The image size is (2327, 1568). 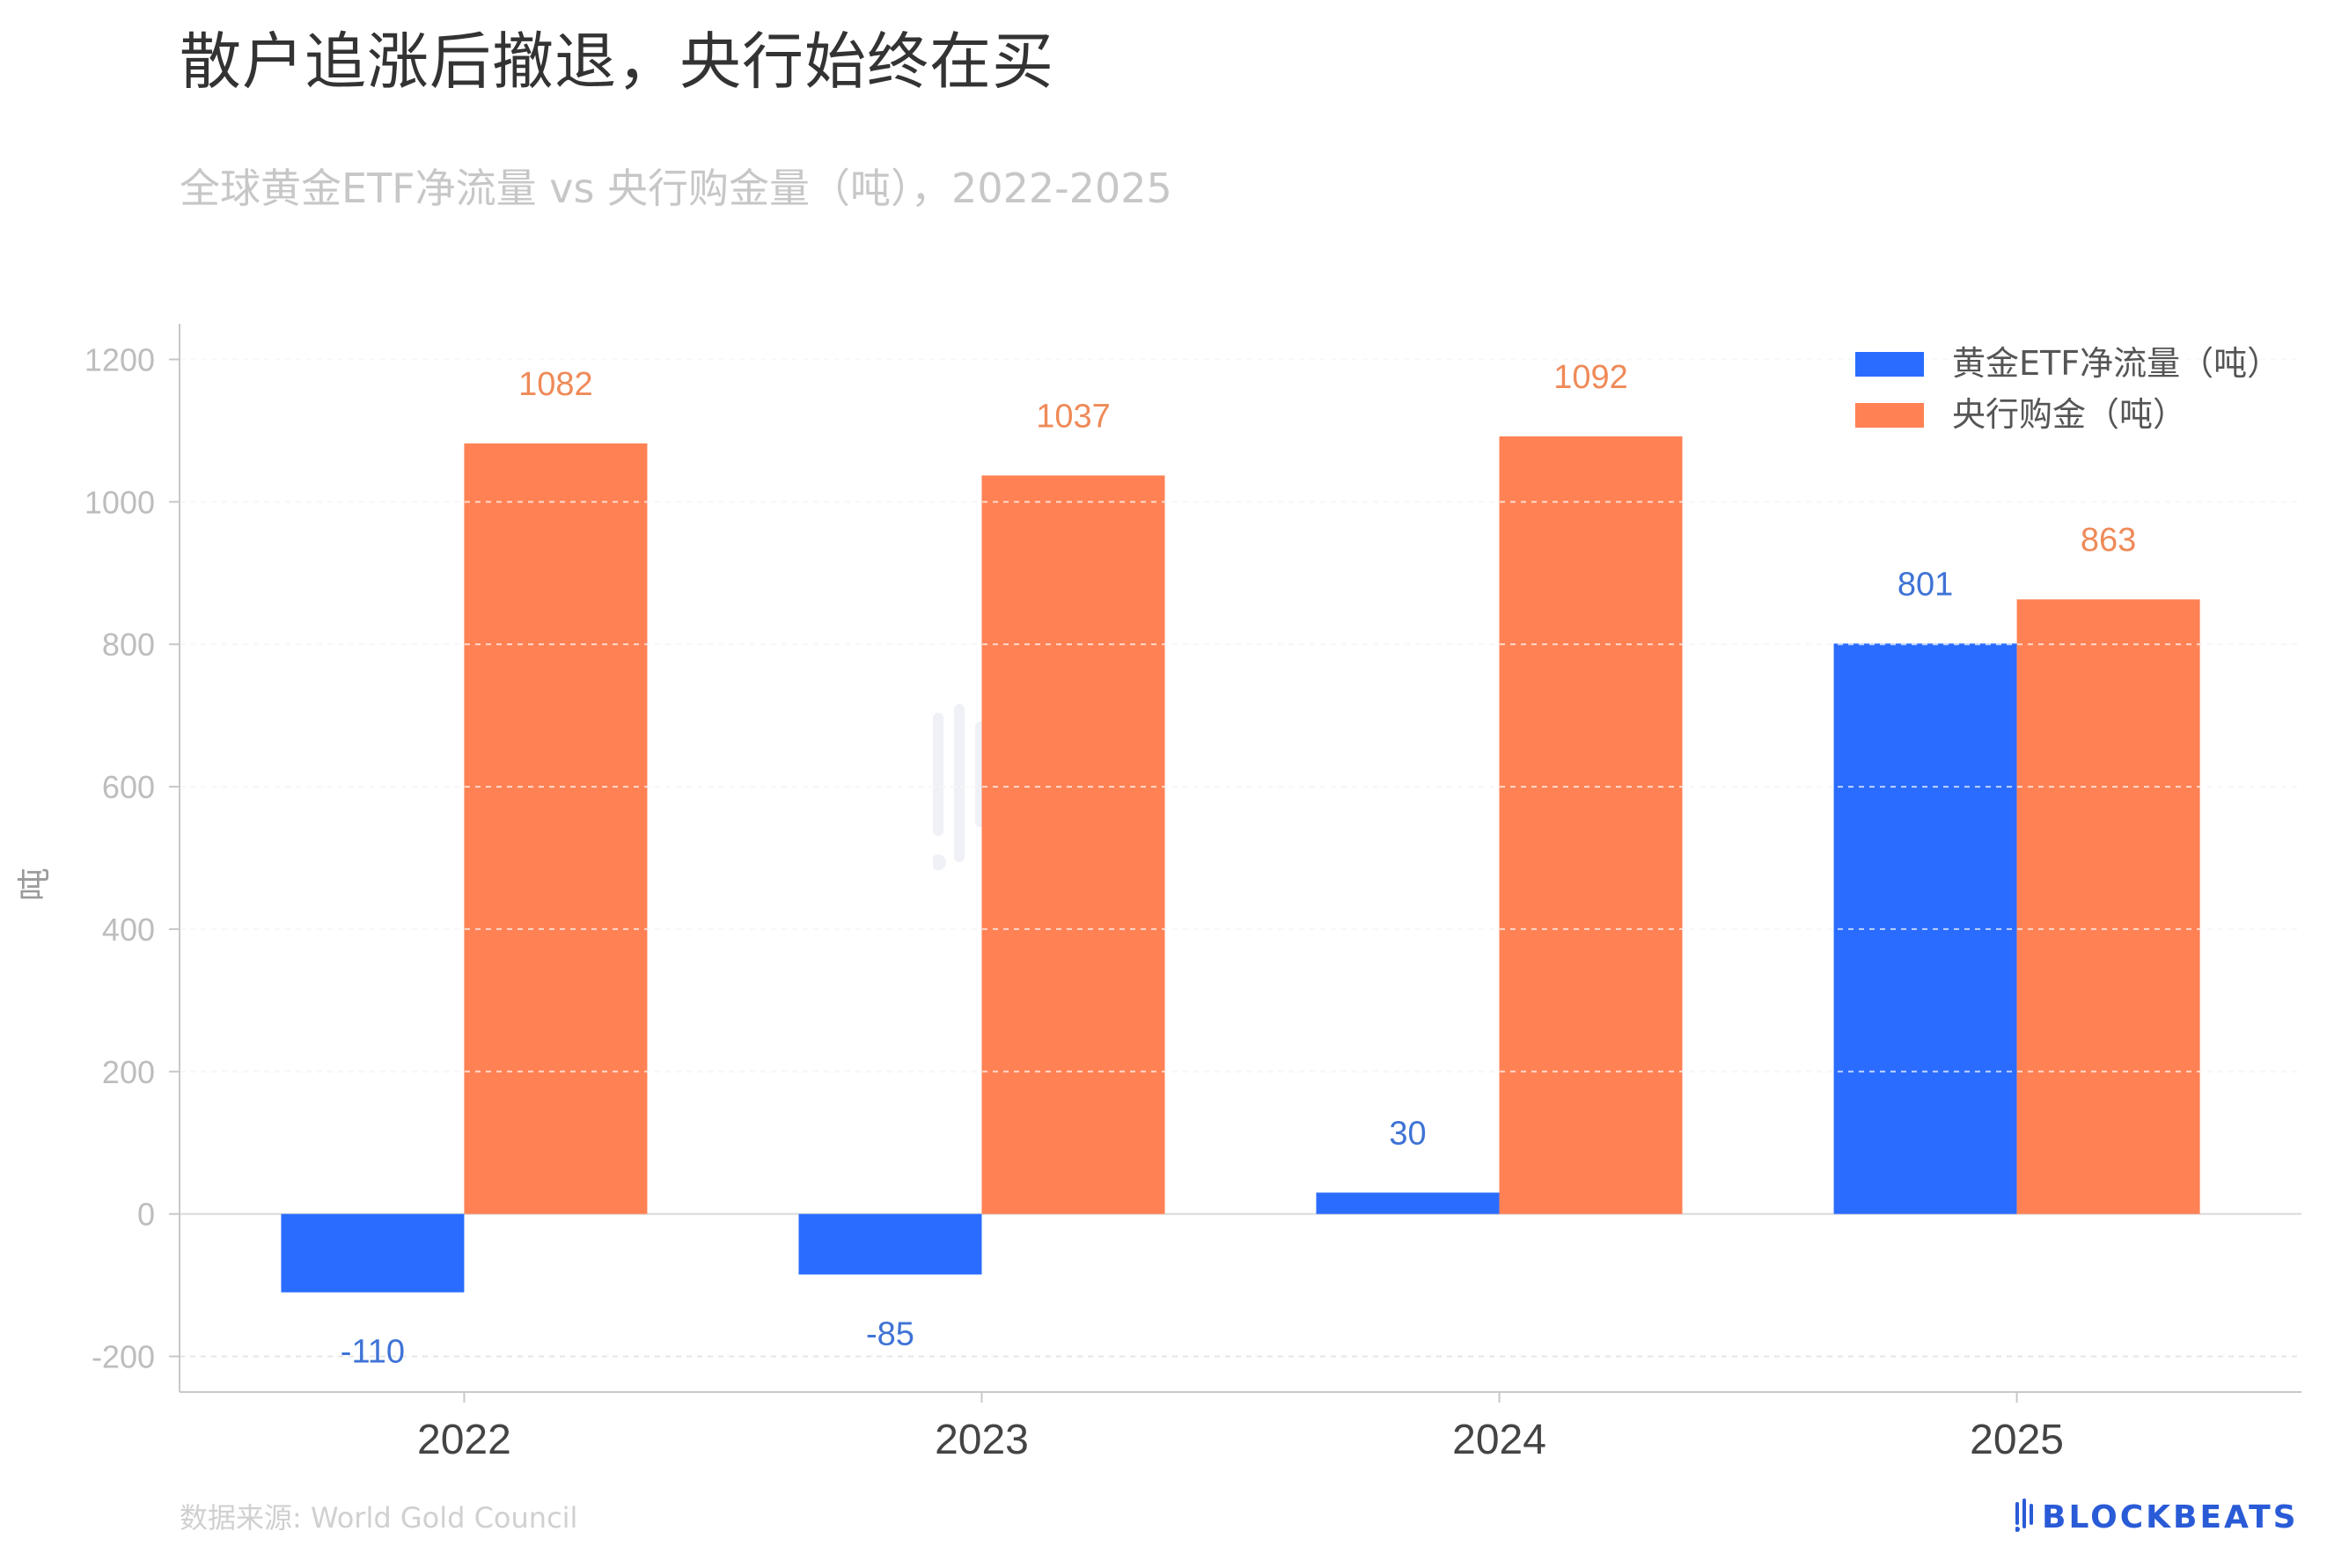 I want to click on chart-title: 散户追涨后撤退，央行始终在买, so click(x=617, y=62).